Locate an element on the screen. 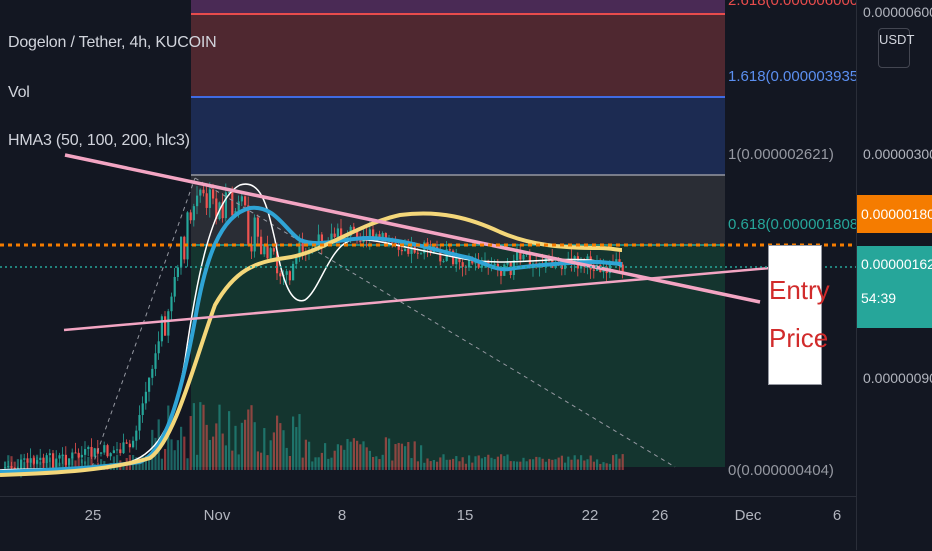  time-axis: 25 Nov 8 15 22 26 Dec 6 is located at coordinates (428, 523).